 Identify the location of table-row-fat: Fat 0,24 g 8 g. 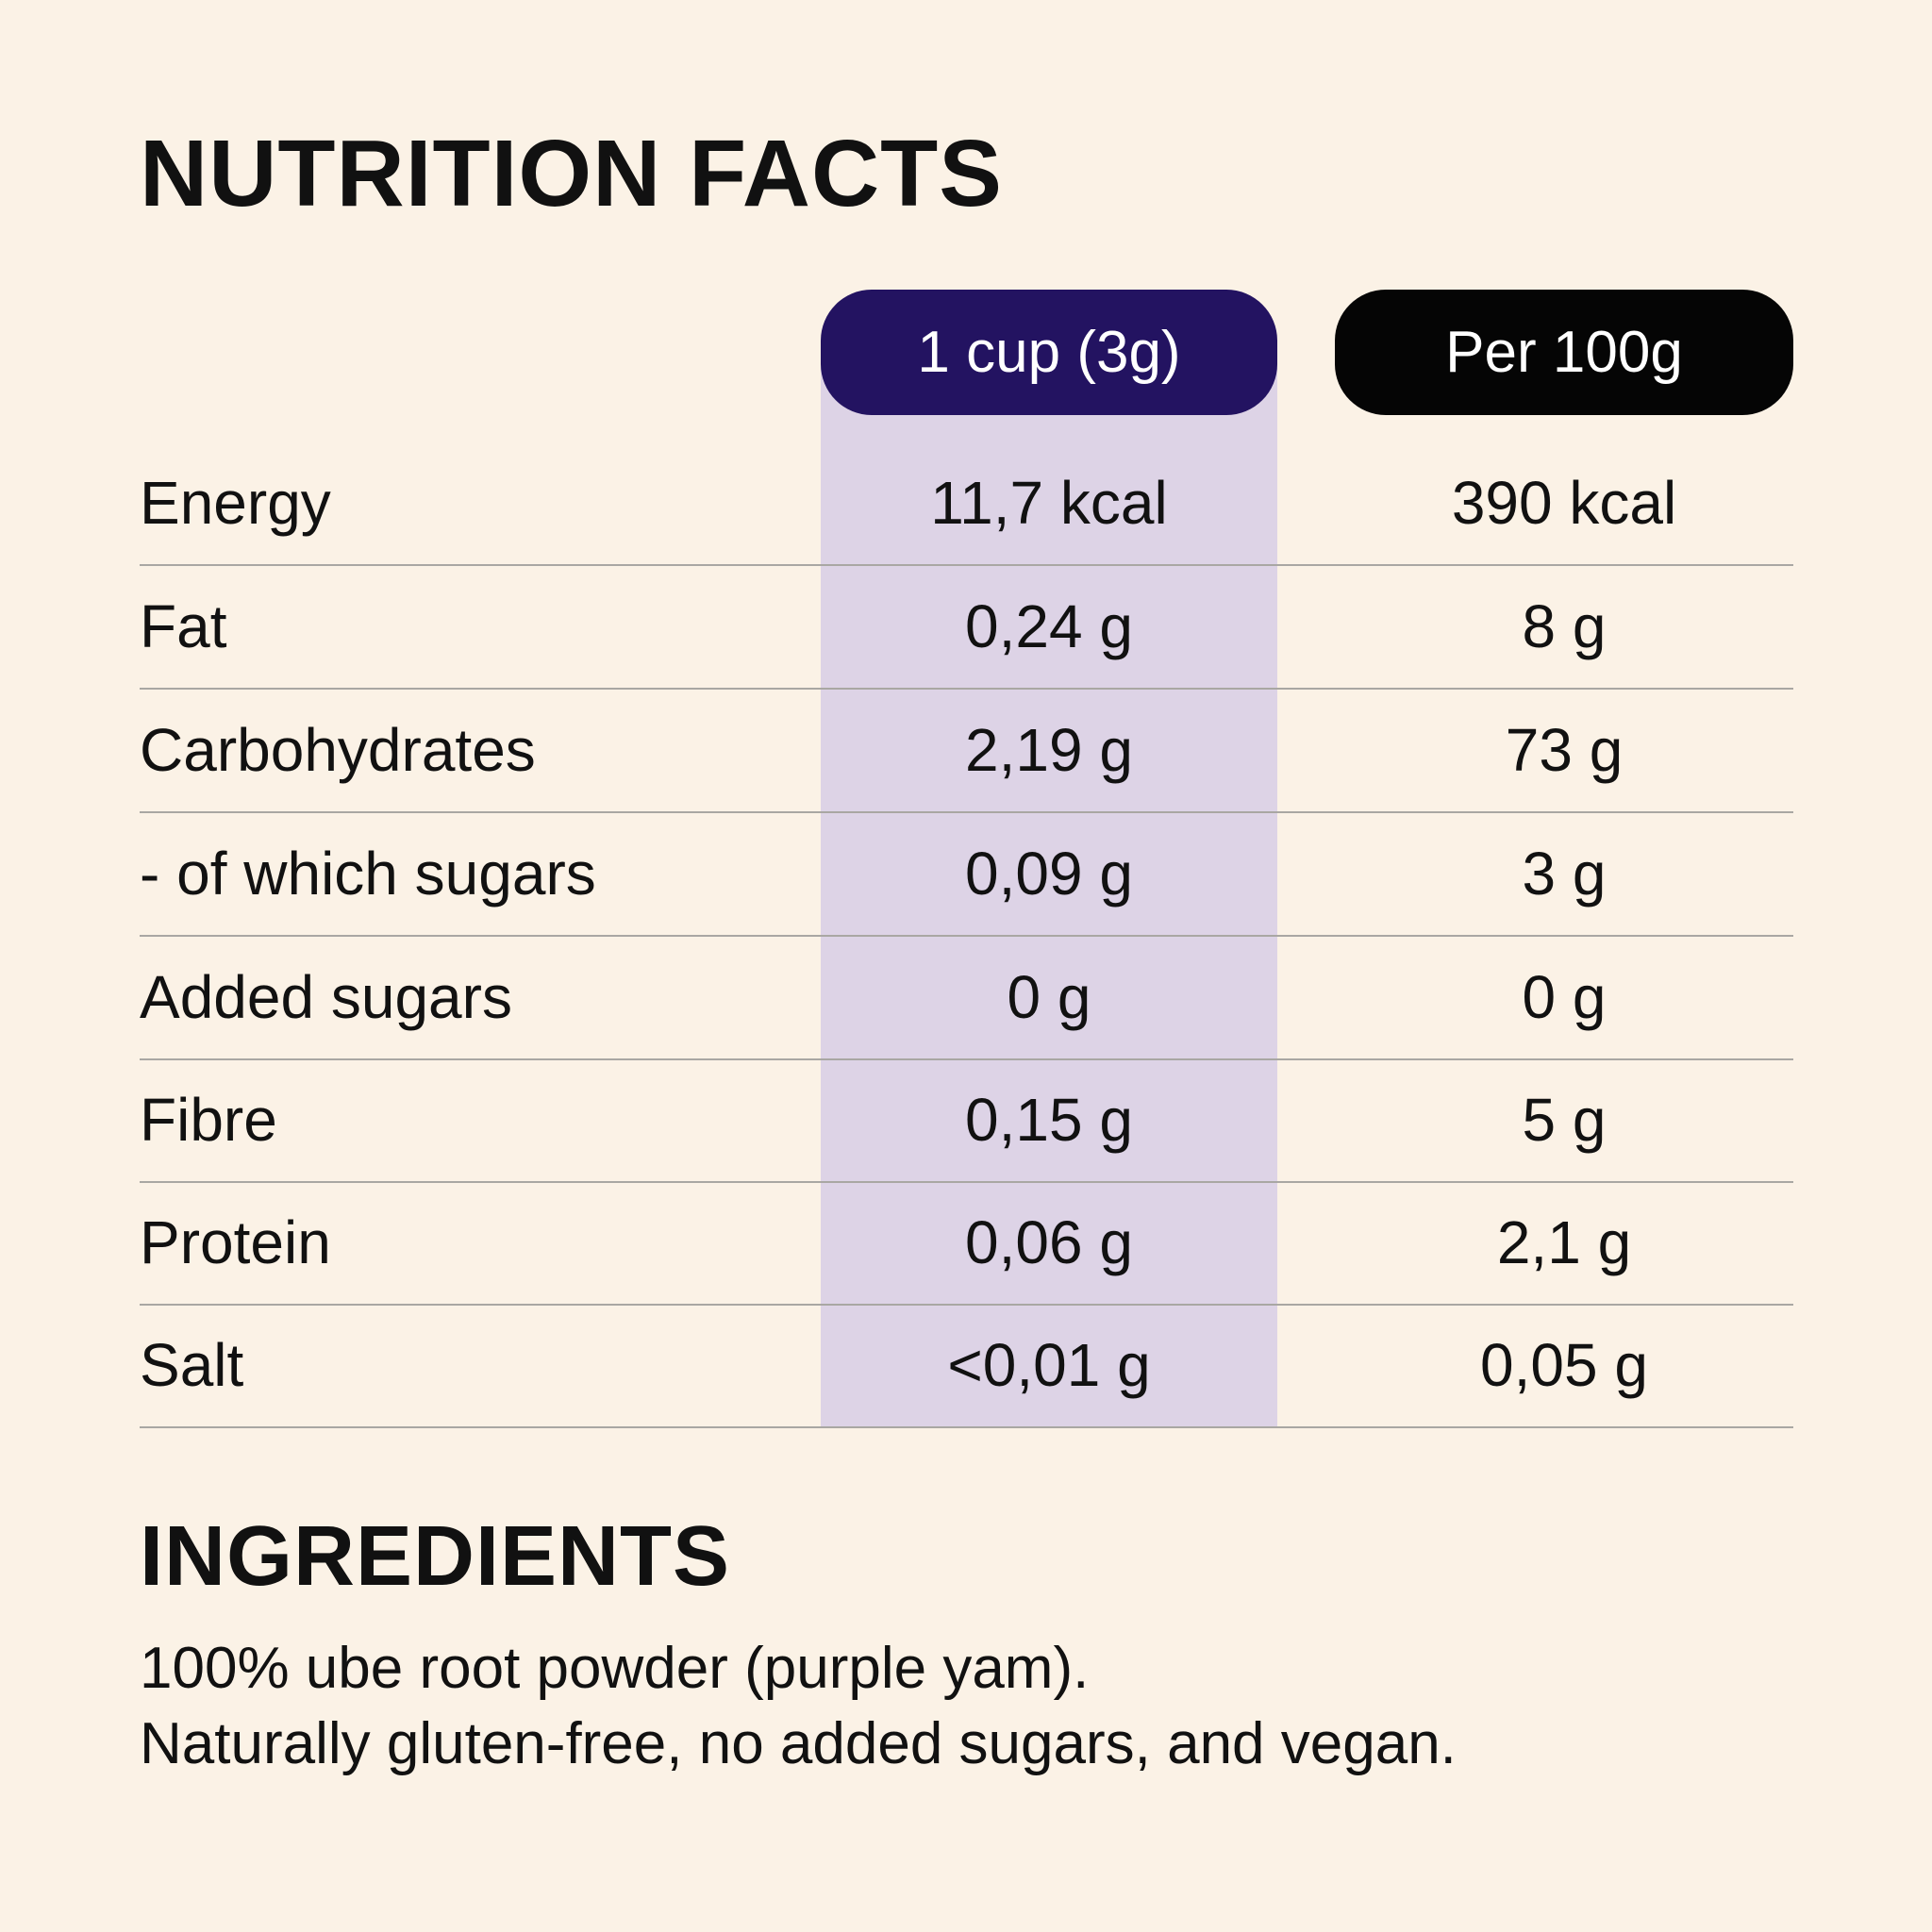
(967, 627).